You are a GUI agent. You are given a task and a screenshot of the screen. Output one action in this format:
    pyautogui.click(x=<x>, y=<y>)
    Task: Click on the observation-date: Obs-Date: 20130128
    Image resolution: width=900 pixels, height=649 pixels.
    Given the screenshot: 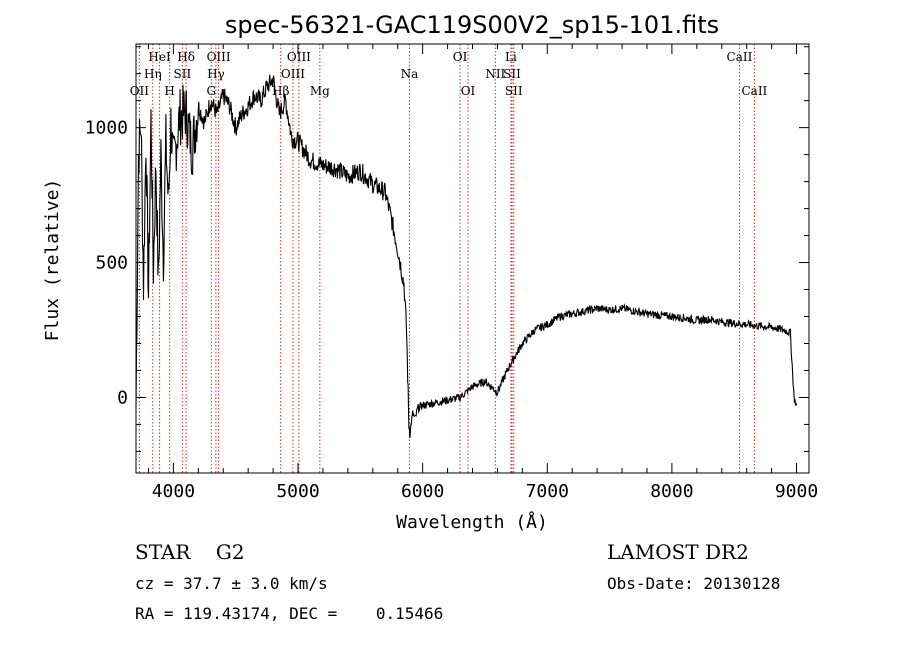 What is the action you would take?
    pyautogui.click(x=694, y=583)
    